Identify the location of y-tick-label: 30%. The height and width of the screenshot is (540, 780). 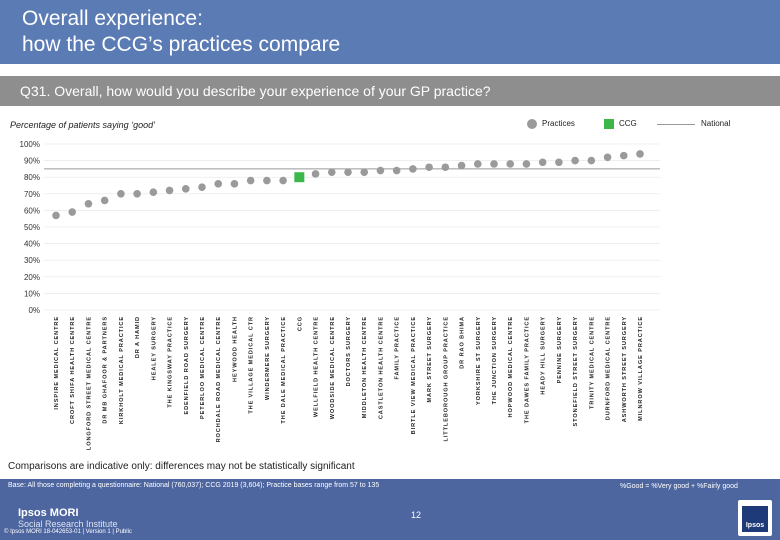
(32, 260).